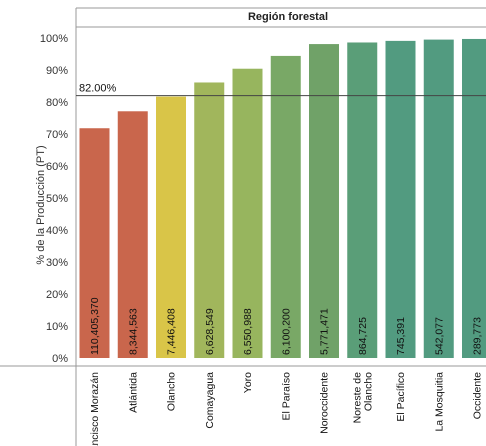 This screenshot has height=446, width=486. Describe the element at coordinates (363, 336) in the screenshot. I see `bar-value-label: 864,725` at that location.